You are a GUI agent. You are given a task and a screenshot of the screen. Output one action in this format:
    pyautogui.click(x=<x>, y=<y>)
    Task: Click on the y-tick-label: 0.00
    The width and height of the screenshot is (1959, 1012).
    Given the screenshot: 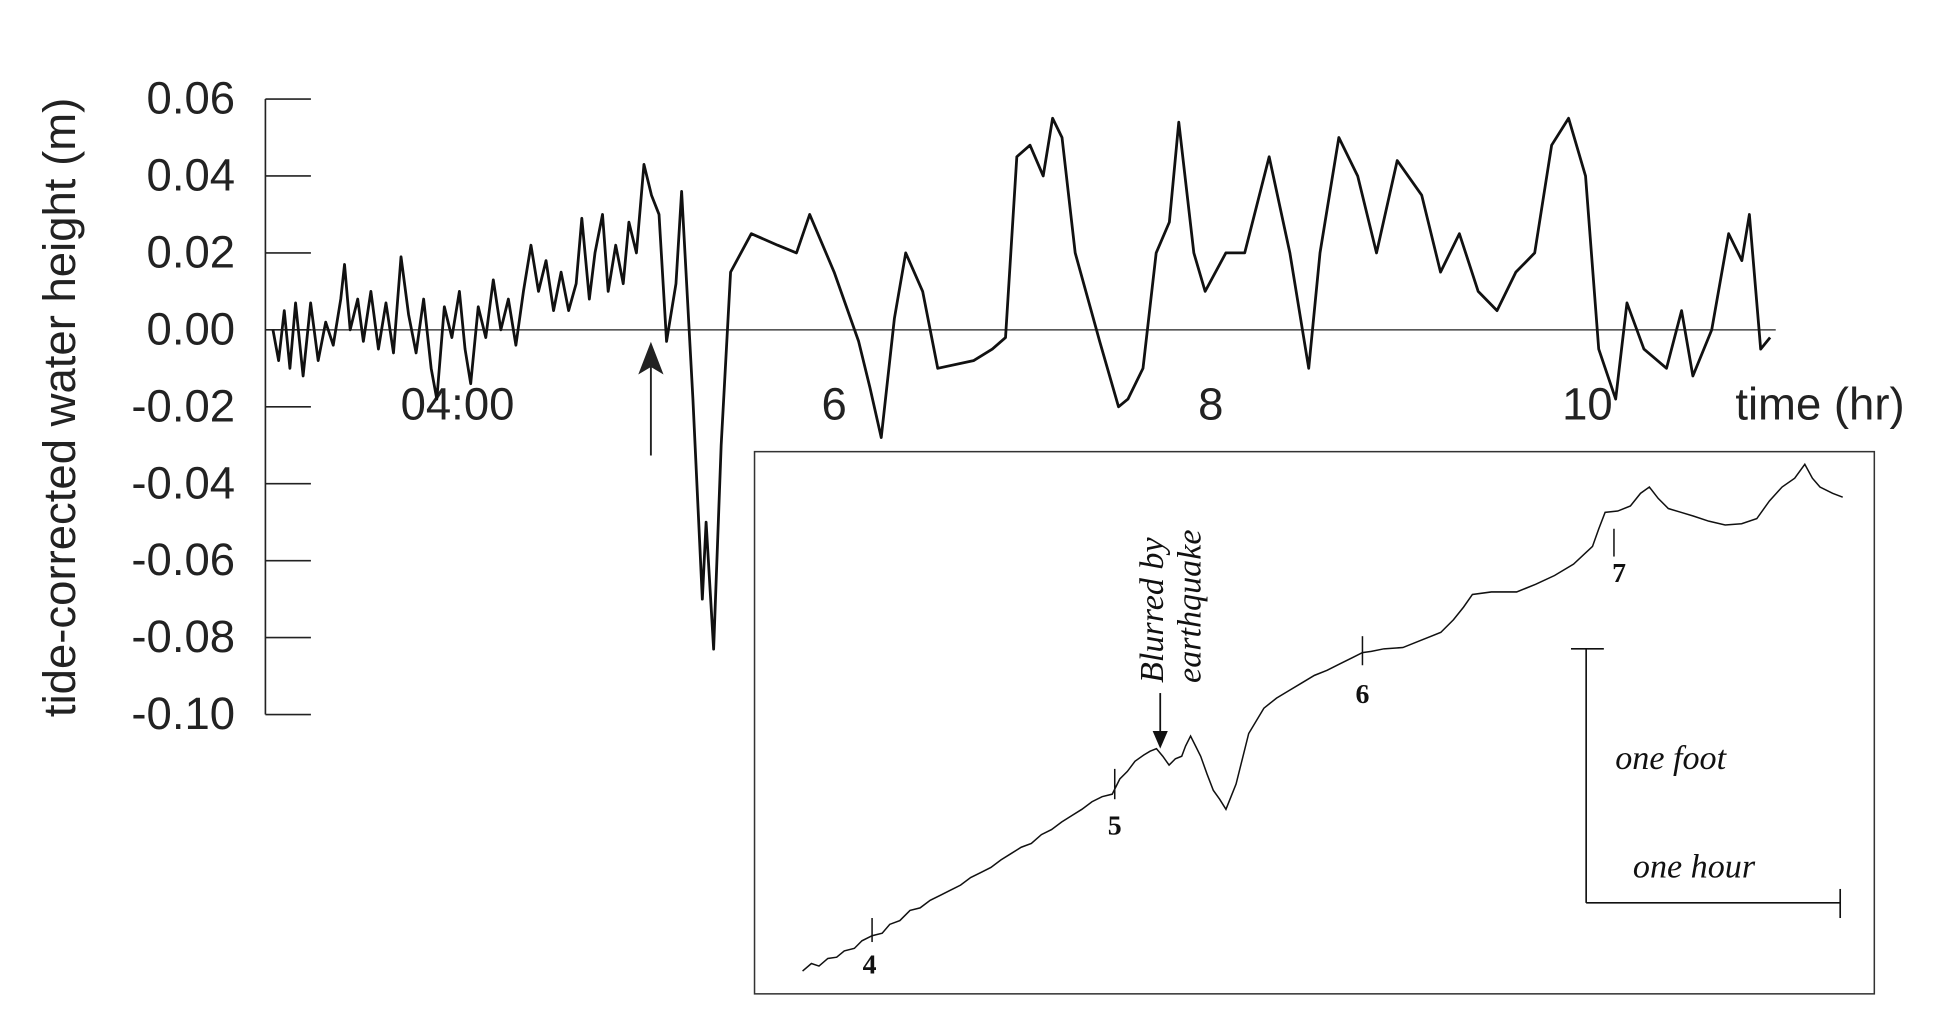 What is the action you would take?
    pyautogui.click(x=191, y=328)
    